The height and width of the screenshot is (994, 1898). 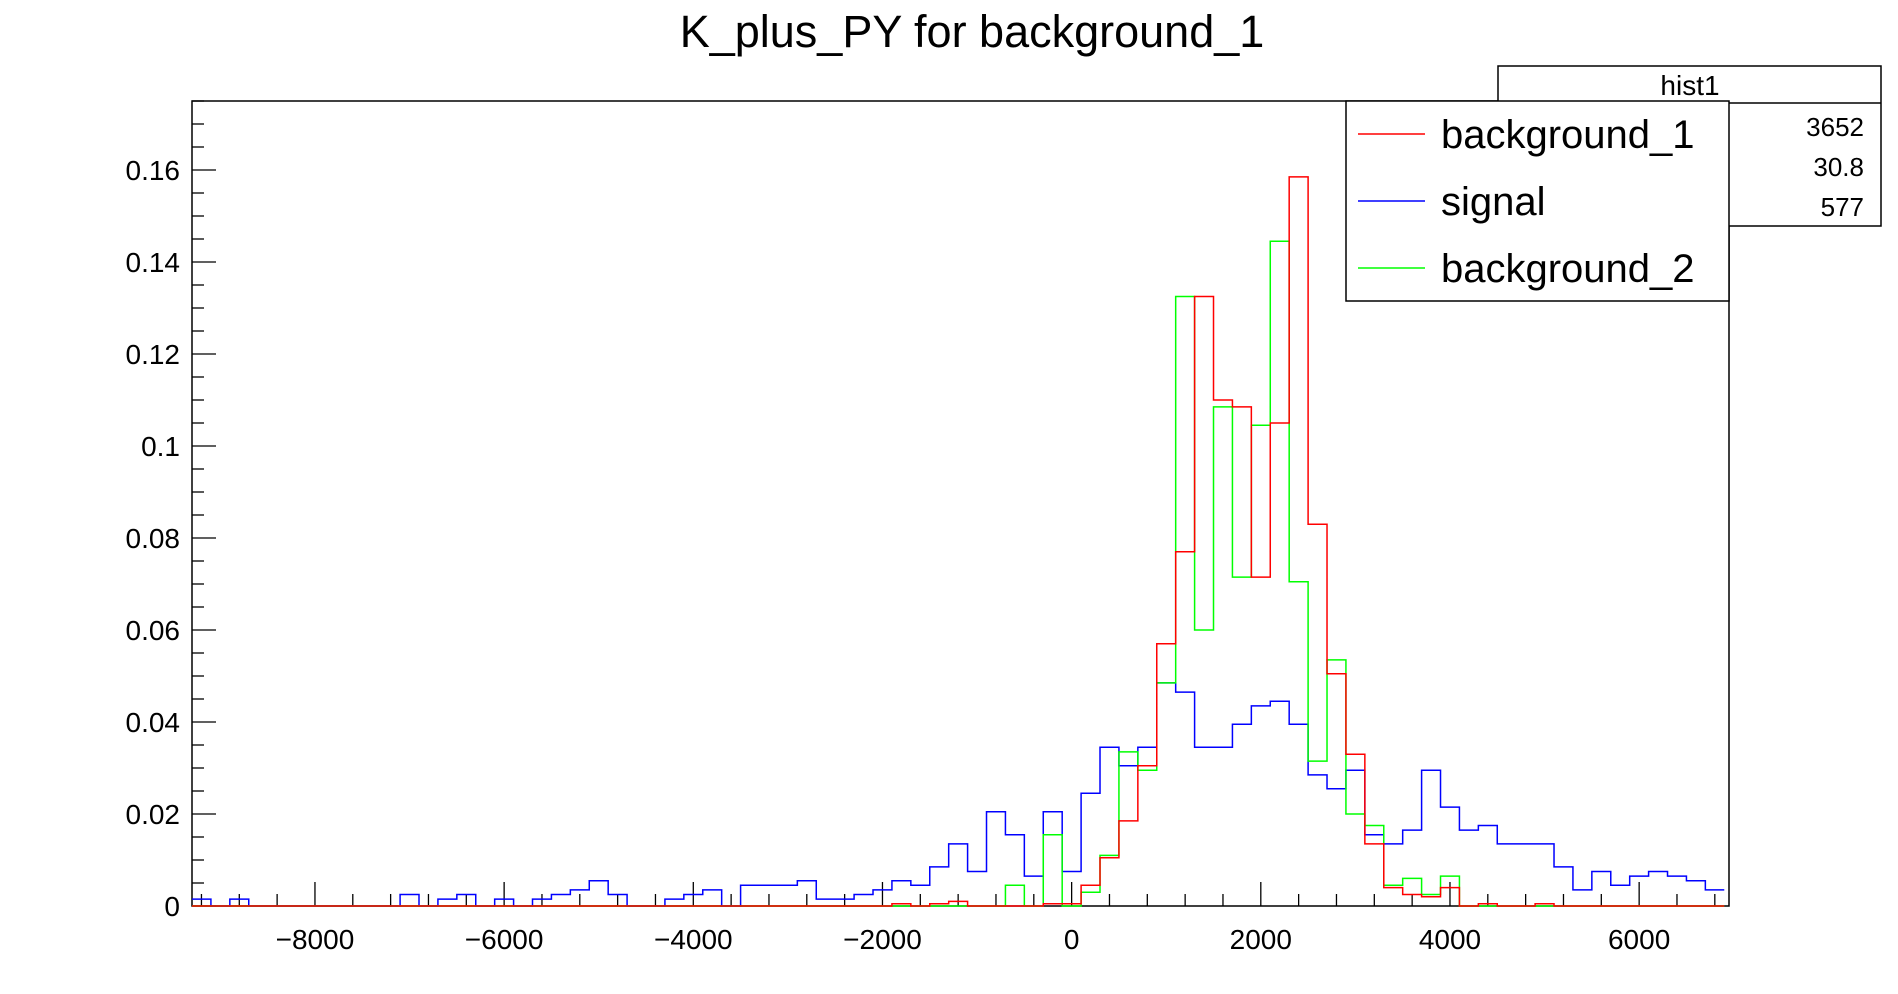 What do you see at coordinates (153, 262) in the screenshot?
I see `y-tick-label: 0.14` at bounding box center [153, 262].